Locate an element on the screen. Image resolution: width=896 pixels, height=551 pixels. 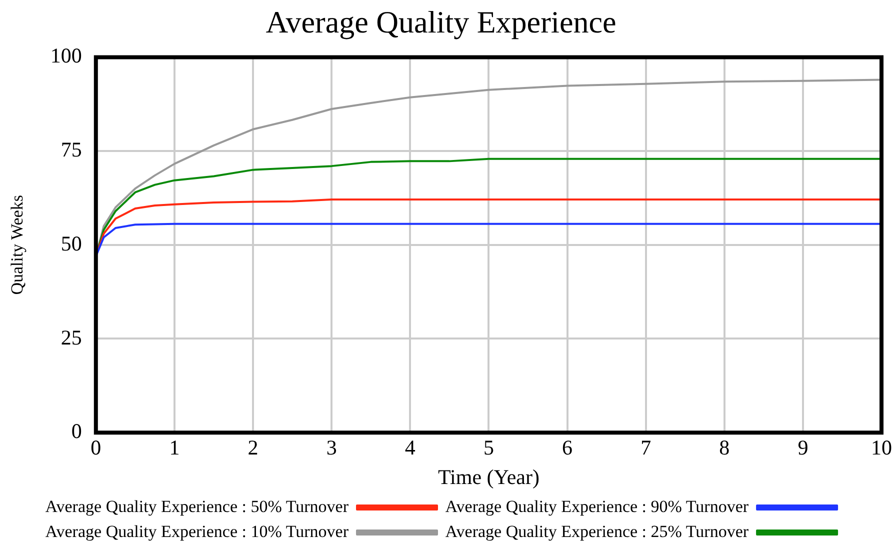
y-tick-label: 50 is located at coordinates (71, 243).